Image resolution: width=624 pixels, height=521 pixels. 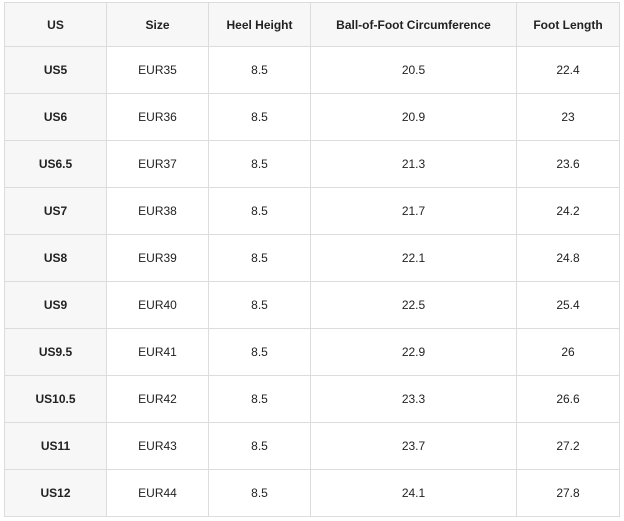 I want to click on table-row: US6.5 EUR37 8.5 21.3 23.6, so click(x=312, y=164).